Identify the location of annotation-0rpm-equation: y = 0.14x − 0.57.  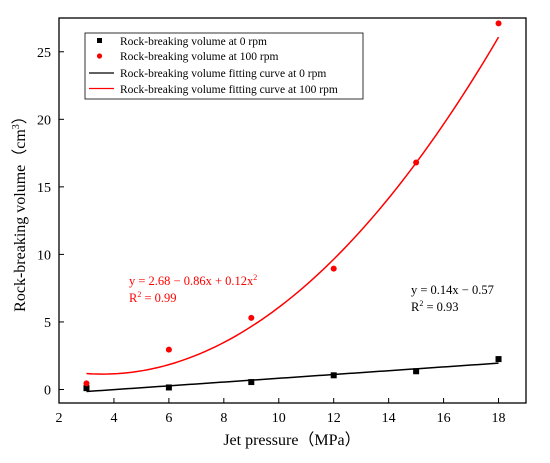
(452, 290).